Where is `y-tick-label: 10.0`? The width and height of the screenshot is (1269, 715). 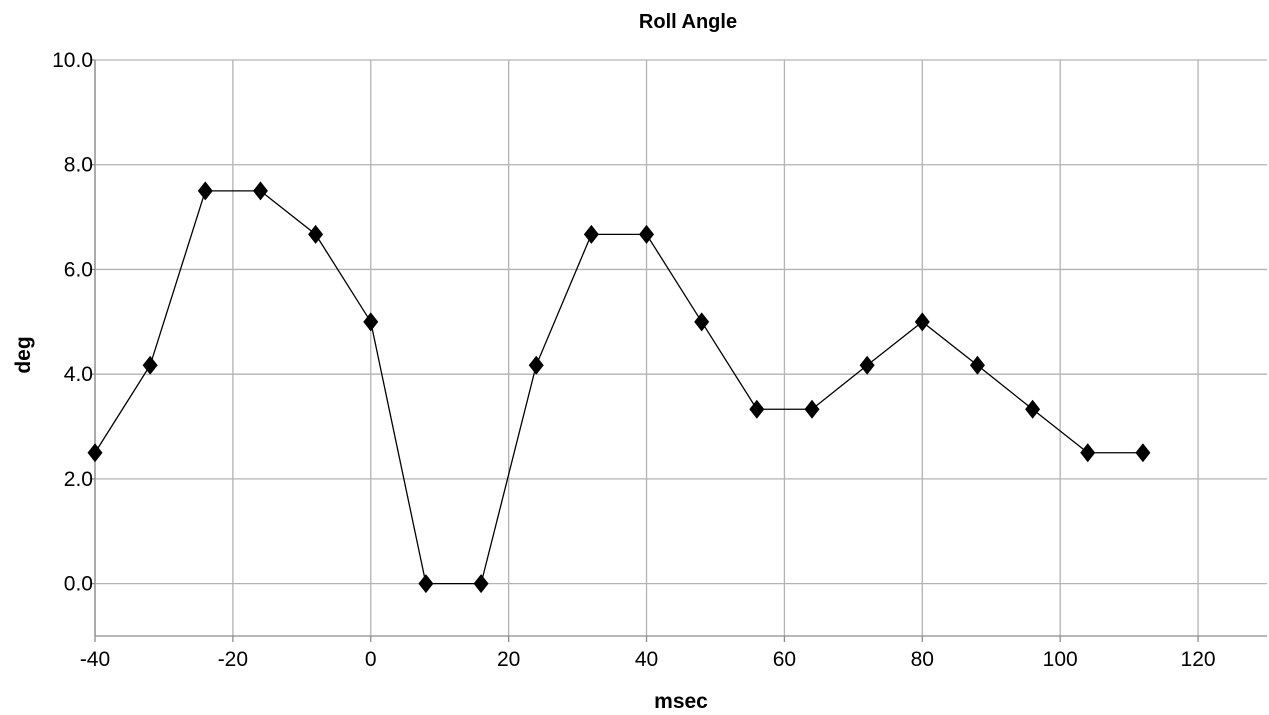 y-tick-label: 10.0 is located at coordinates (72, 60).